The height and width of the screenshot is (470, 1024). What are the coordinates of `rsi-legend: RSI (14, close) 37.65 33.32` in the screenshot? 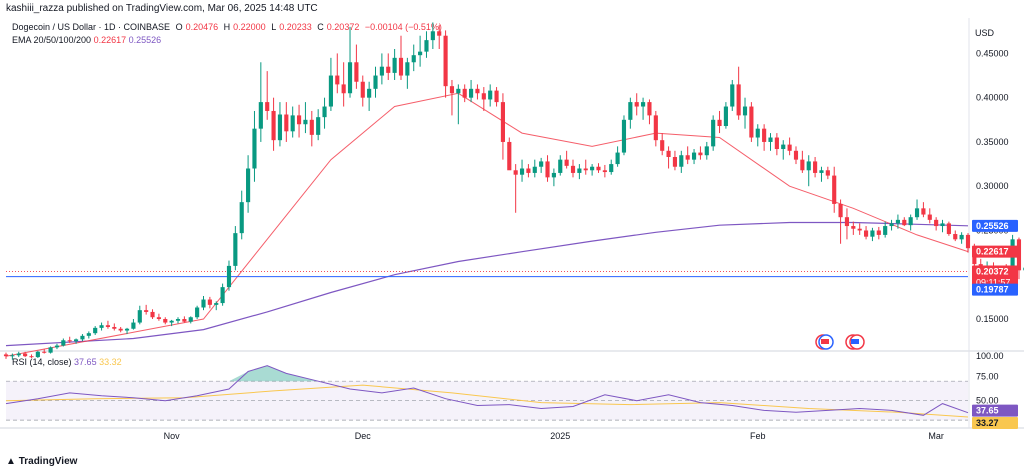 It's located at (67, 362).